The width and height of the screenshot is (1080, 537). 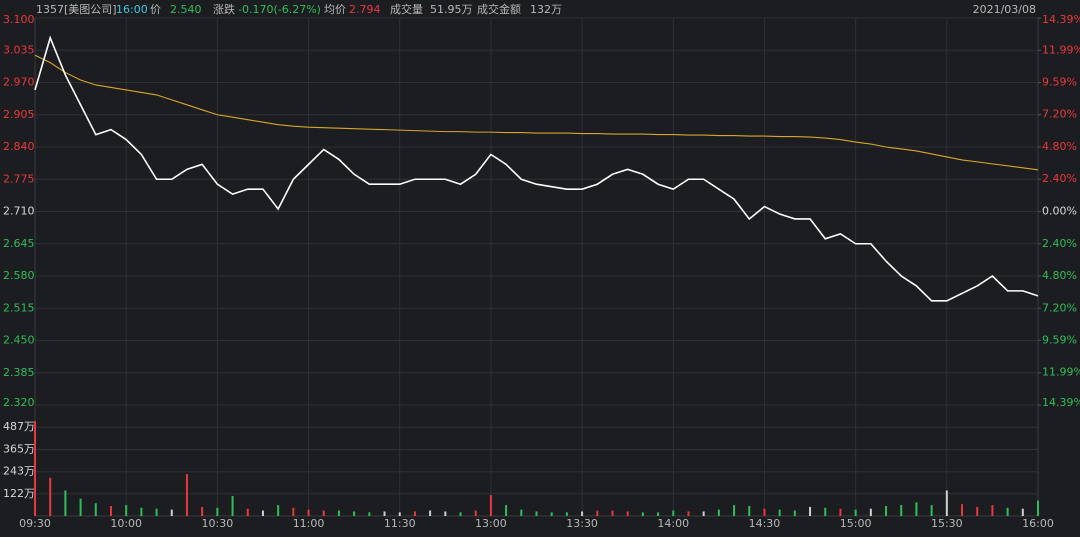 What do you see at coordinates (19, 19) in the screenshot?
I see `y-tick-label: 3.100` at bounding box center [19, 19].